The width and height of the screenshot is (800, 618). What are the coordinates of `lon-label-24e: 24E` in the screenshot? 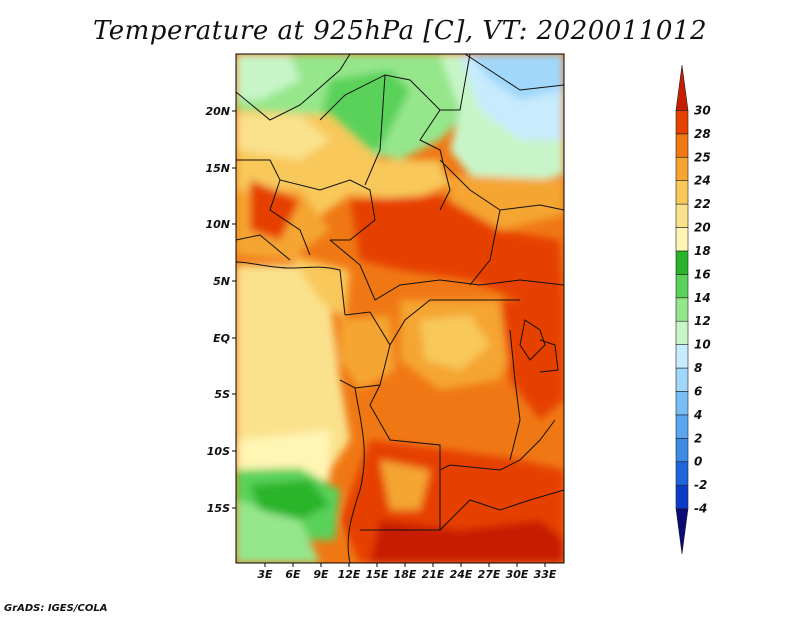 It's located at (461, 574).